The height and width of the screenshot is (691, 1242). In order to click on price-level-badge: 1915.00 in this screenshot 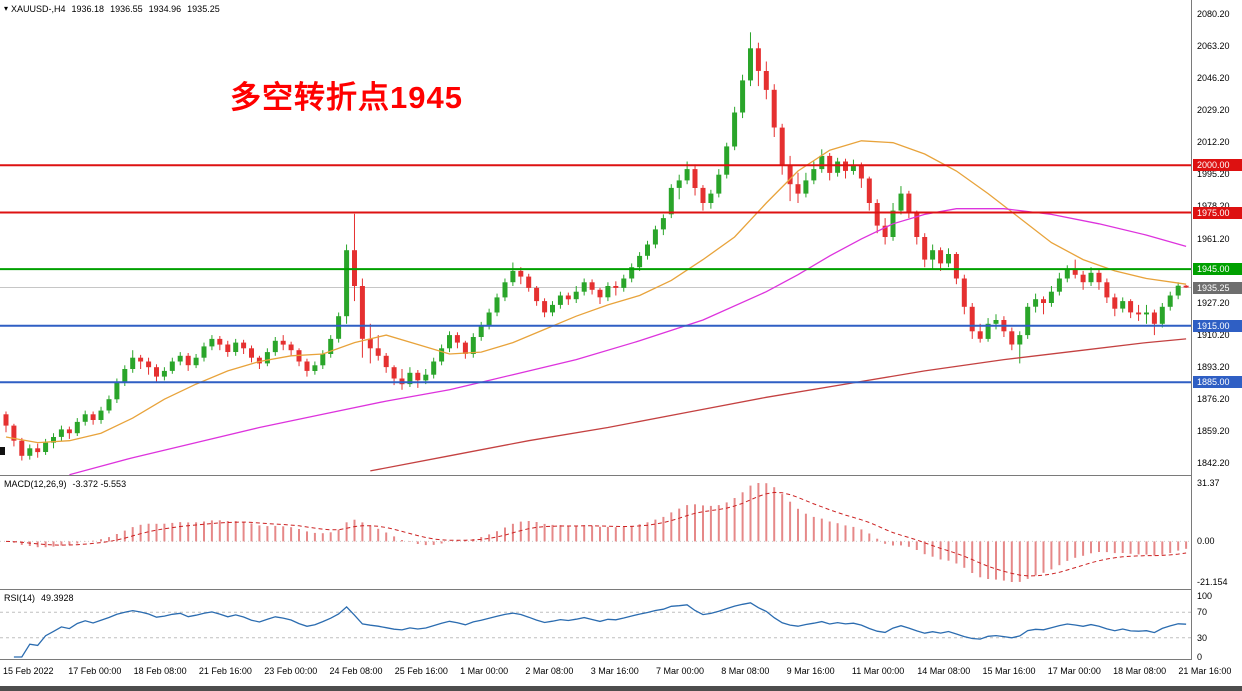, I will do `click(1217, 325)`.